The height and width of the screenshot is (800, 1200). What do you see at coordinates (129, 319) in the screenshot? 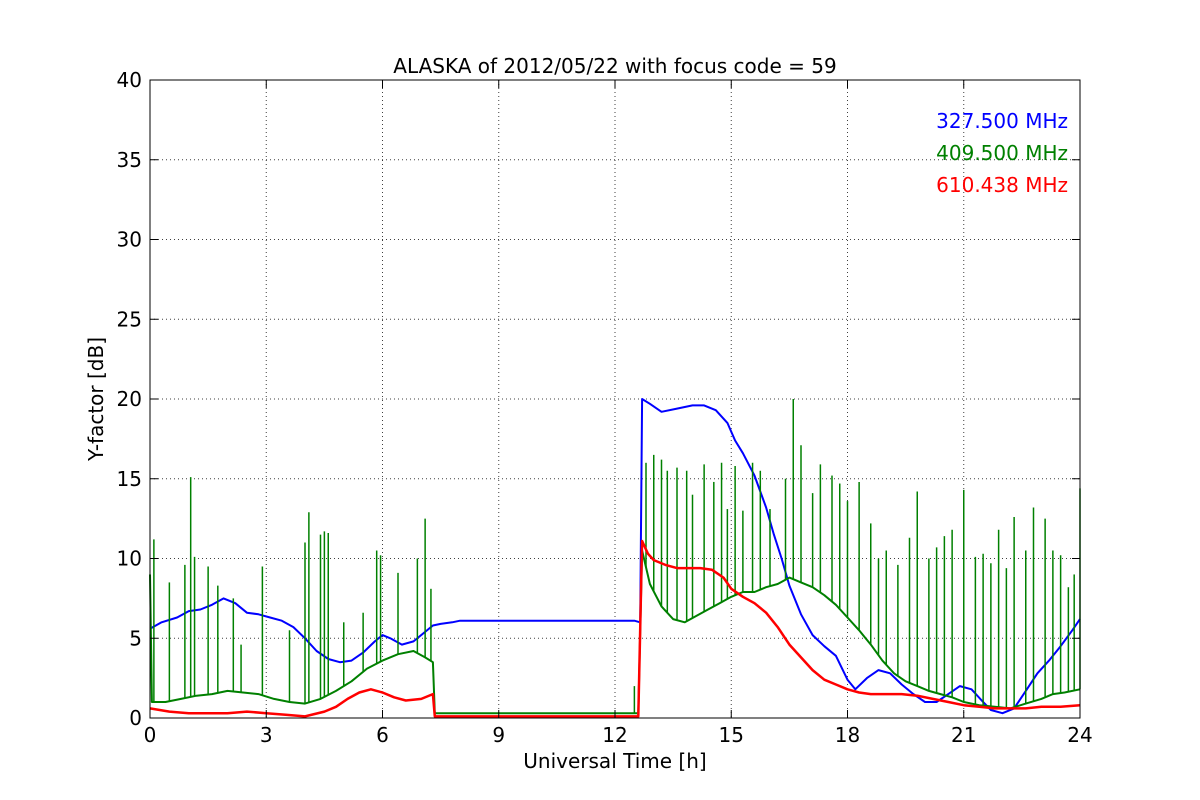
I see `y-tick-label: 25` at bounding box center [129, 319].